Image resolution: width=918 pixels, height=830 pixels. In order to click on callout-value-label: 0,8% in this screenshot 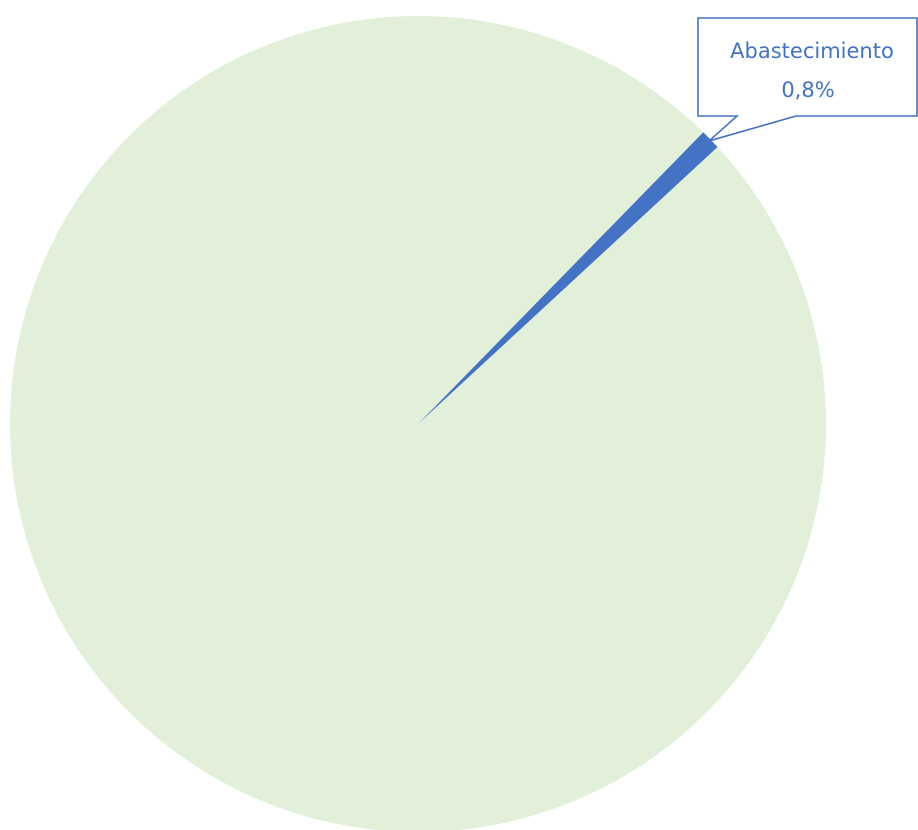, I will do `click(807, 90)`.